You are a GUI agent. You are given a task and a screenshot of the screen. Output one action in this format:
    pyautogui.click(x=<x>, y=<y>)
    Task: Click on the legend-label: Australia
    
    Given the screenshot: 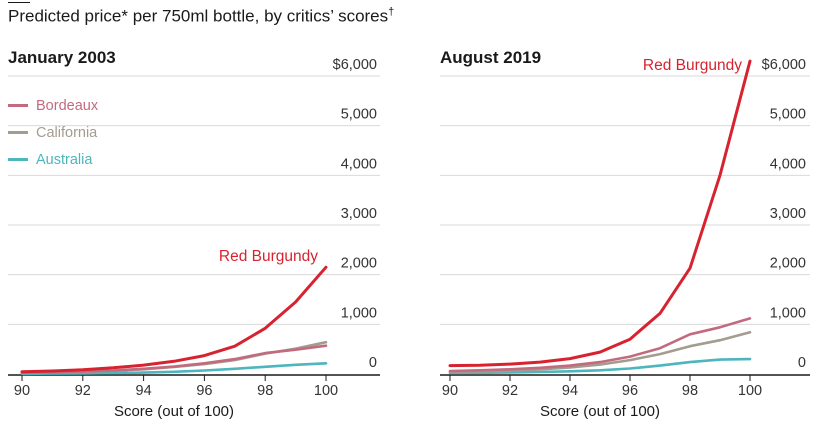 What is the action you would take?
    pyautogui.click(x=64, y=159)
    